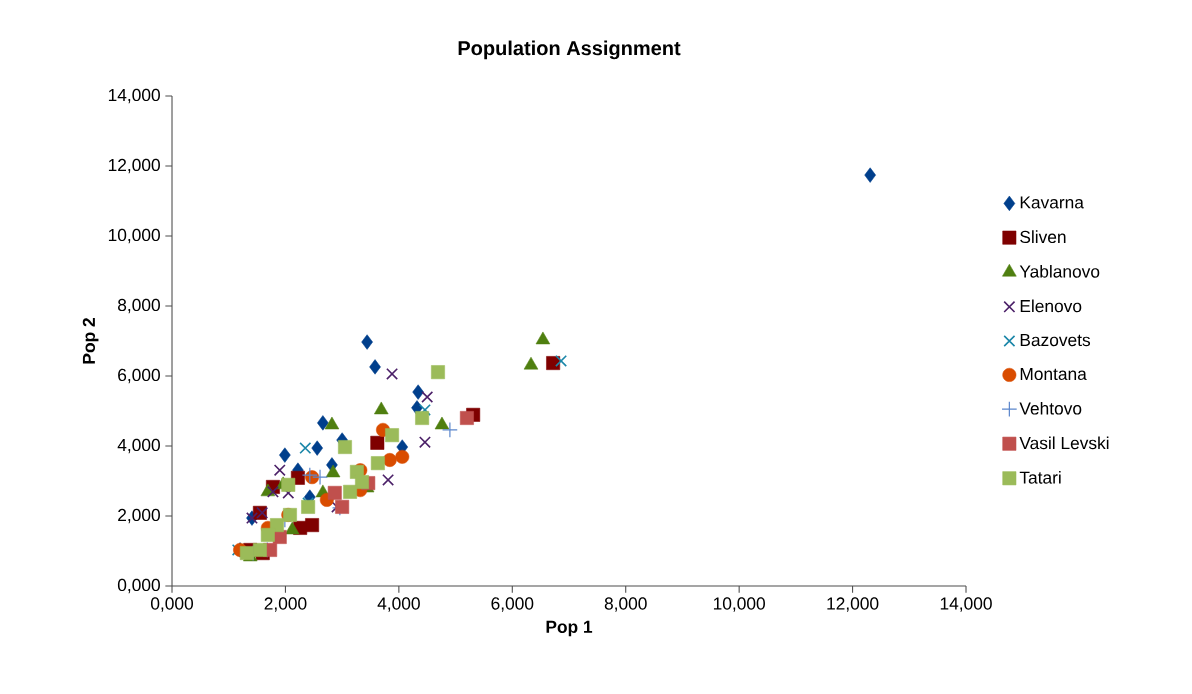  What do you see at coordinates (138, 446) in the screenshot?
I see `y-tick-label: 4,000` at bounding box center [138, 446].